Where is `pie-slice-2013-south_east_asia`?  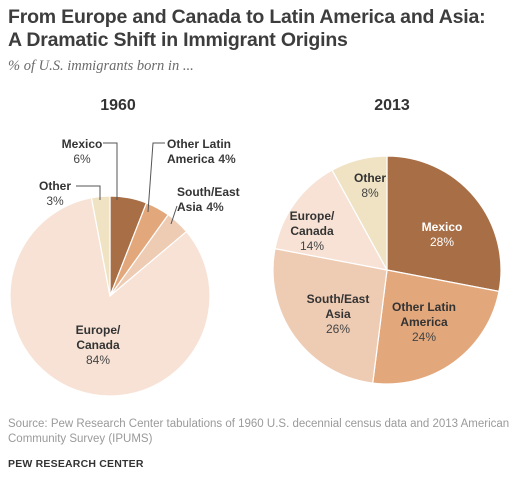
pie-slice-2013-south_east_asia is located at coordinates (330, 315).